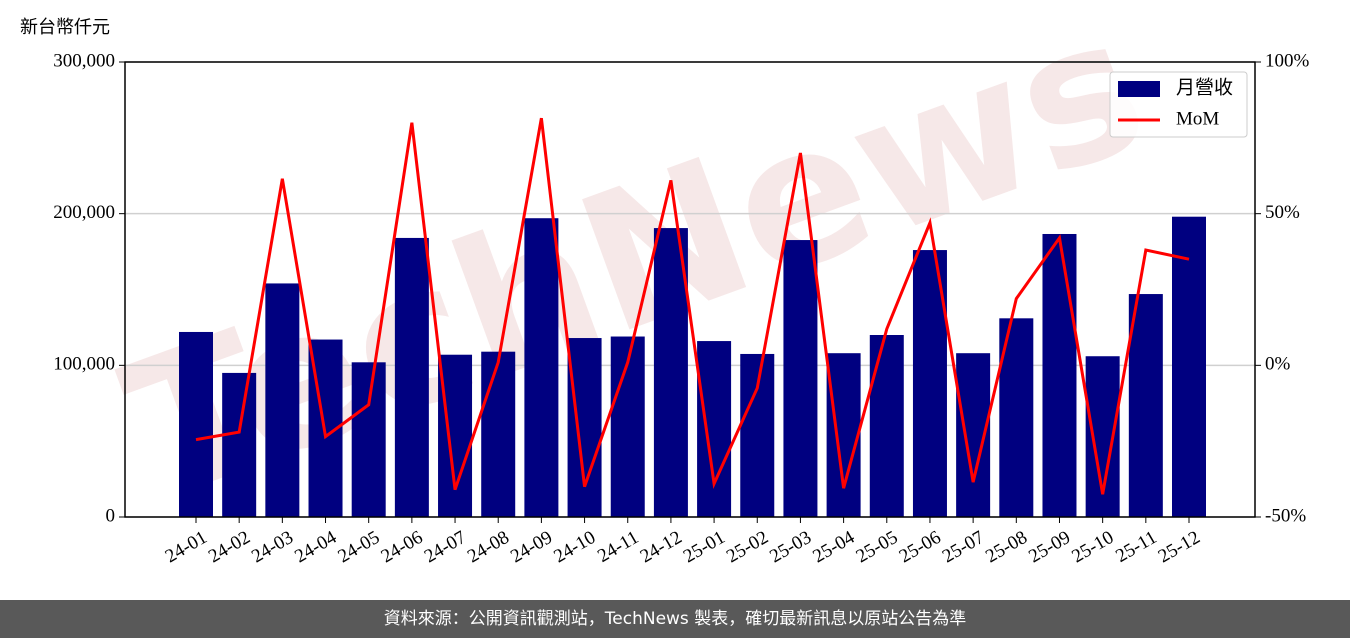 The height and width of the screenshot is (638, 1350). I want to click on x-tick-label: 25-11, so click(1136, 547).